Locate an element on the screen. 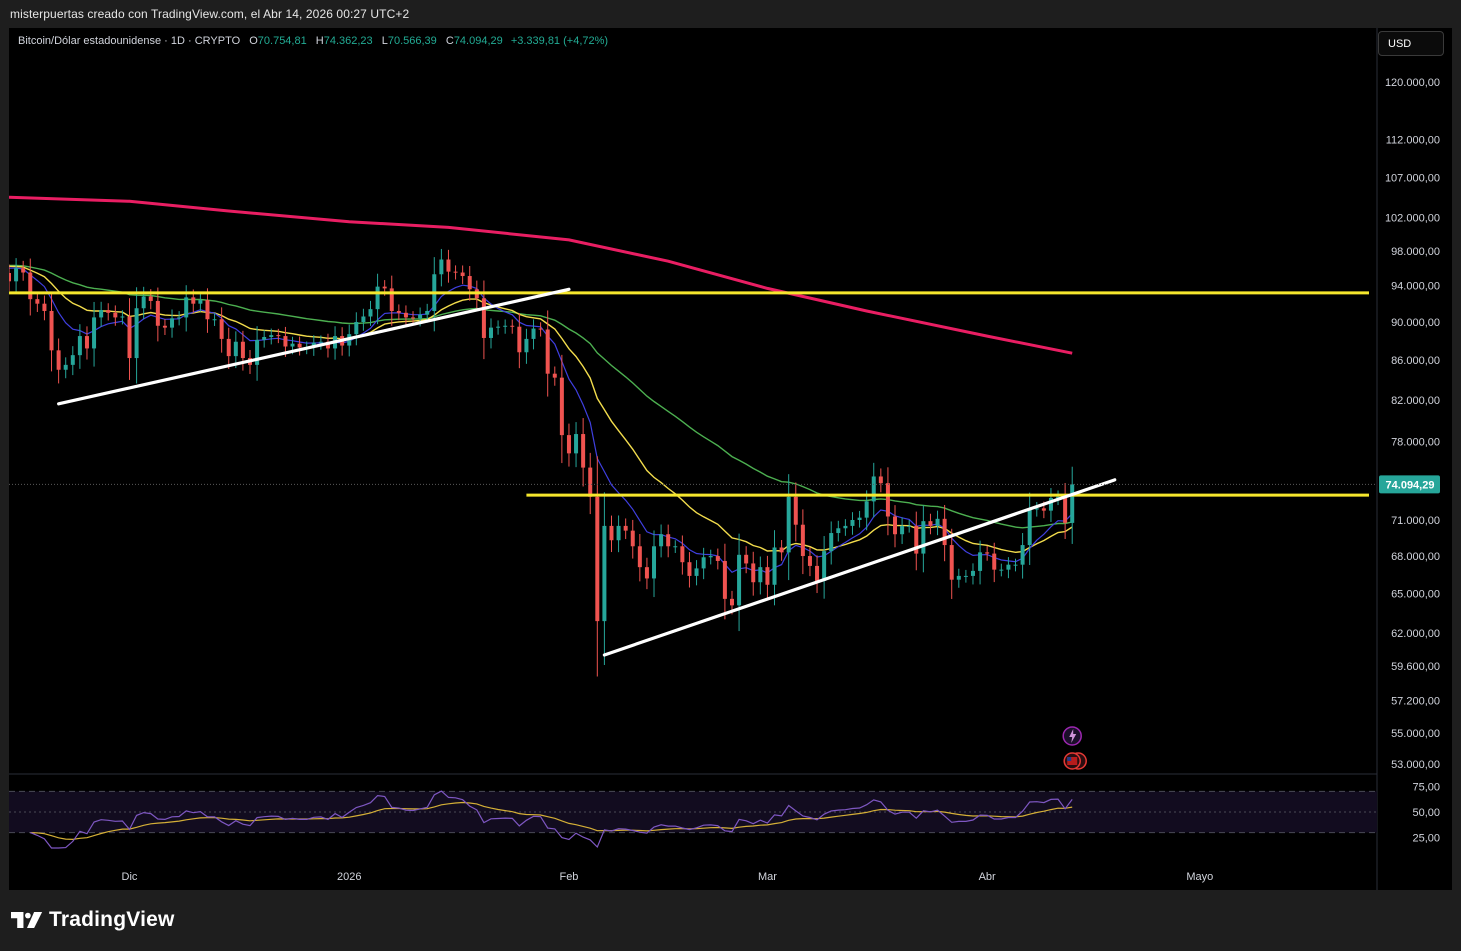 The height and width of the screenshot is (951, 1461). legend-low-label: L is located at coordinates (384, 41).